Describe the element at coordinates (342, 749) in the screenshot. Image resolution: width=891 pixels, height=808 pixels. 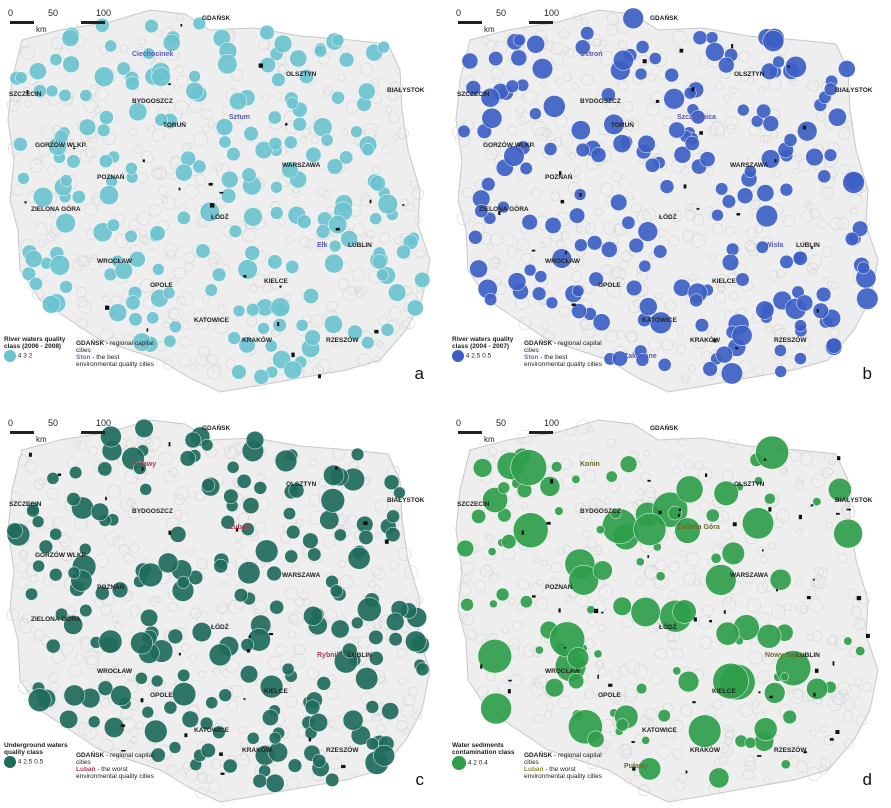
I see `city-label: RZESZÓW` at that location.